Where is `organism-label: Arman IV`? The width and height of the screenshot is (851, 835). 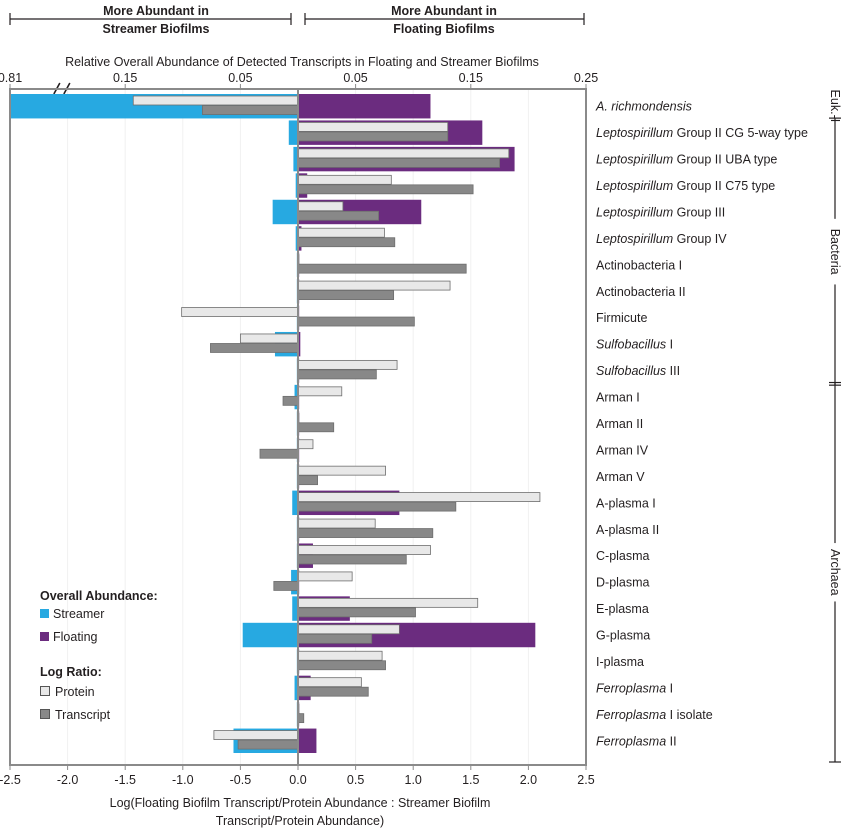 organism-label: Arman IV is located at coordinates (622, 450).